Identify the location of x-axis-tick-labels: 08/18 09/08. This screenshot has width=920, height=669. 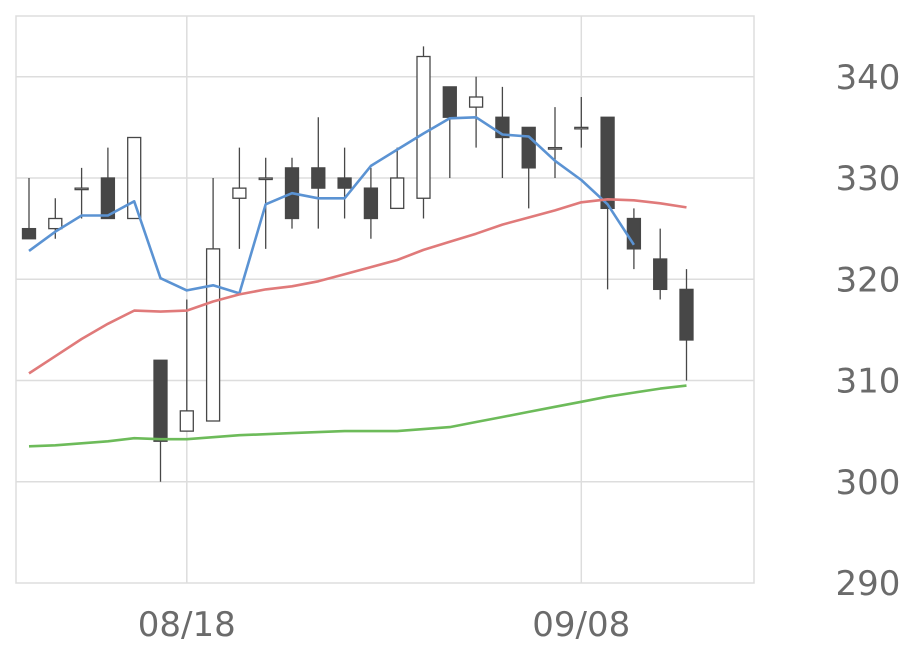
(384, 625).